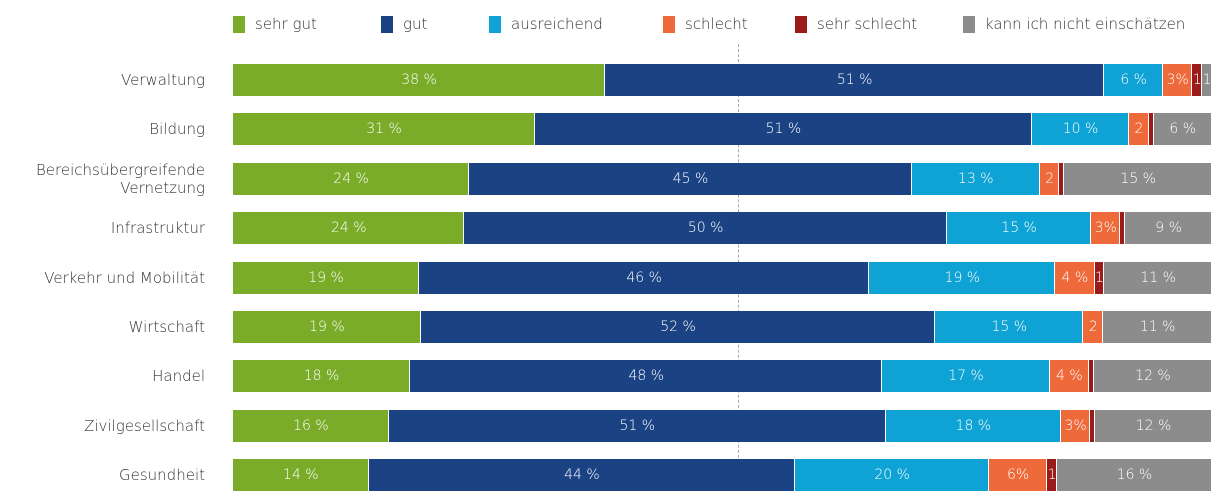 This screenshot has width=1217, height=495. Describe the element at coordinates (690, 178) in the screenshot. I see `bar-segment: 45 %` at that location.